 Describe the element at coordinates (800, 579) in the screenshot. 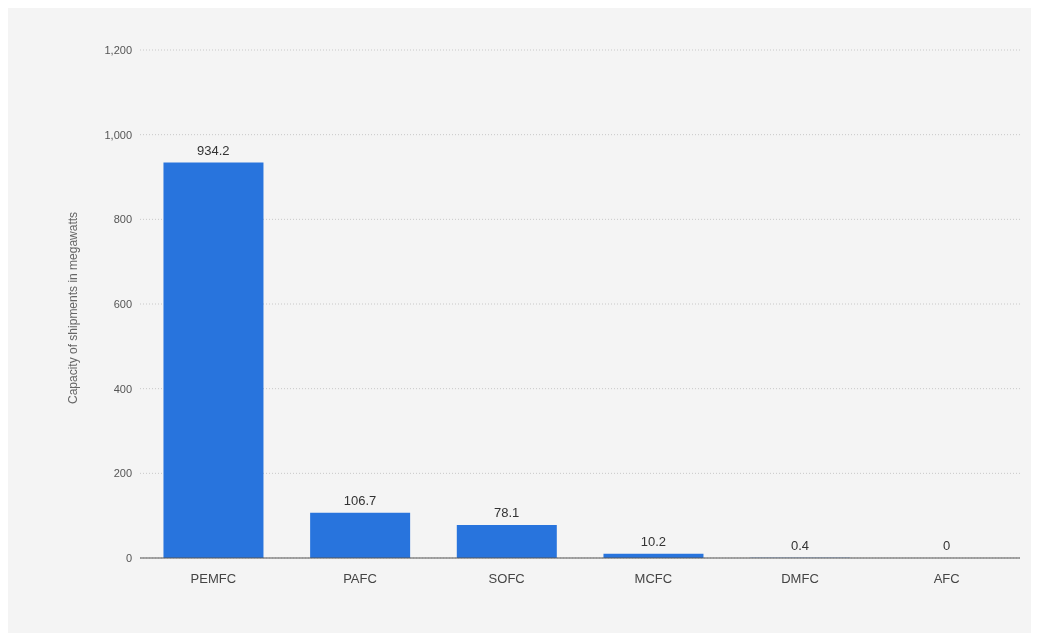

I see `x-tick-label: DMFC` at that location.